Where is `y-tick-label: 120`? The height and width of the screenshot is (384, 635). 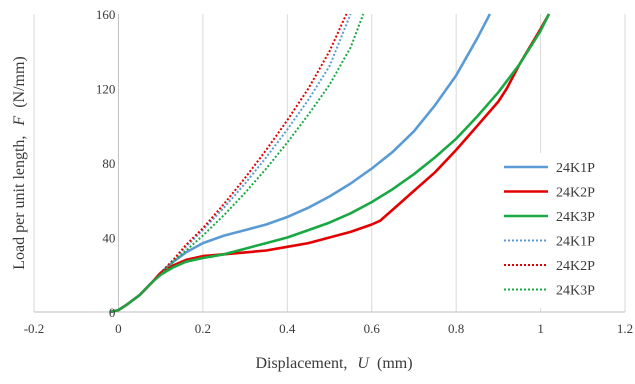 y-tick-label: 120 is located at coordinates (106, 89).